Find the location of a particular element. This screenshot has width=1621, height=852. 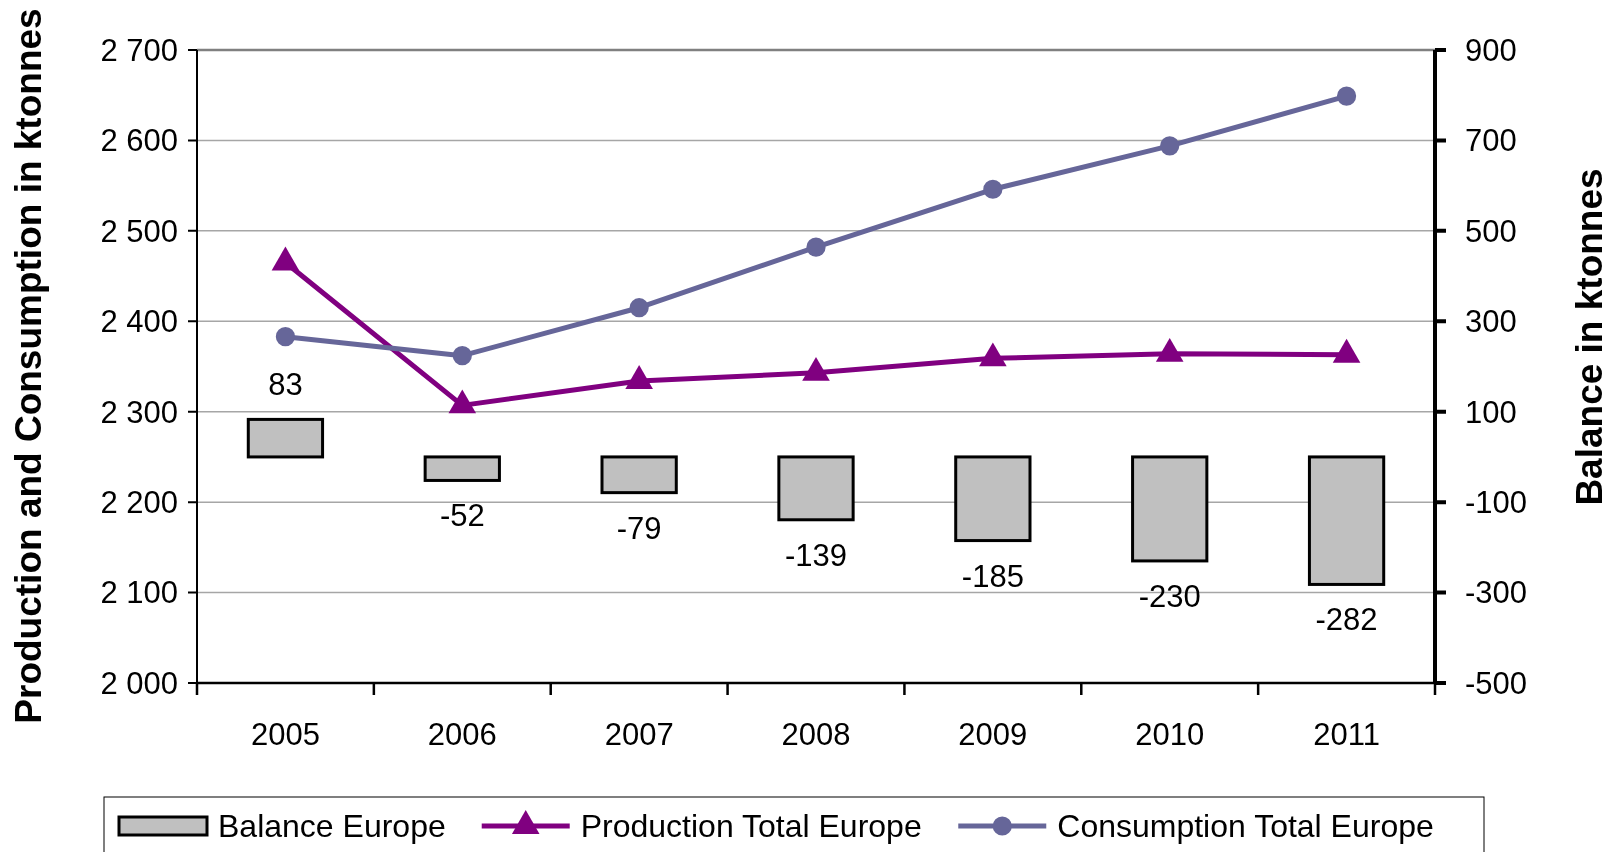

data-label: -230 is located at coordinates (1169, 596).